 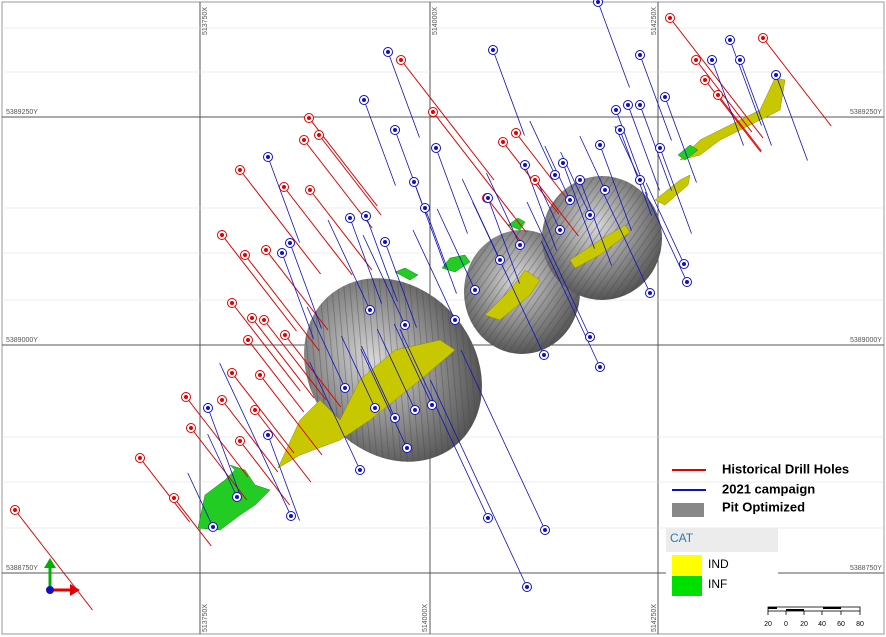 I want to click on grid-label: 5388750Y, so click(x=22, y=568).